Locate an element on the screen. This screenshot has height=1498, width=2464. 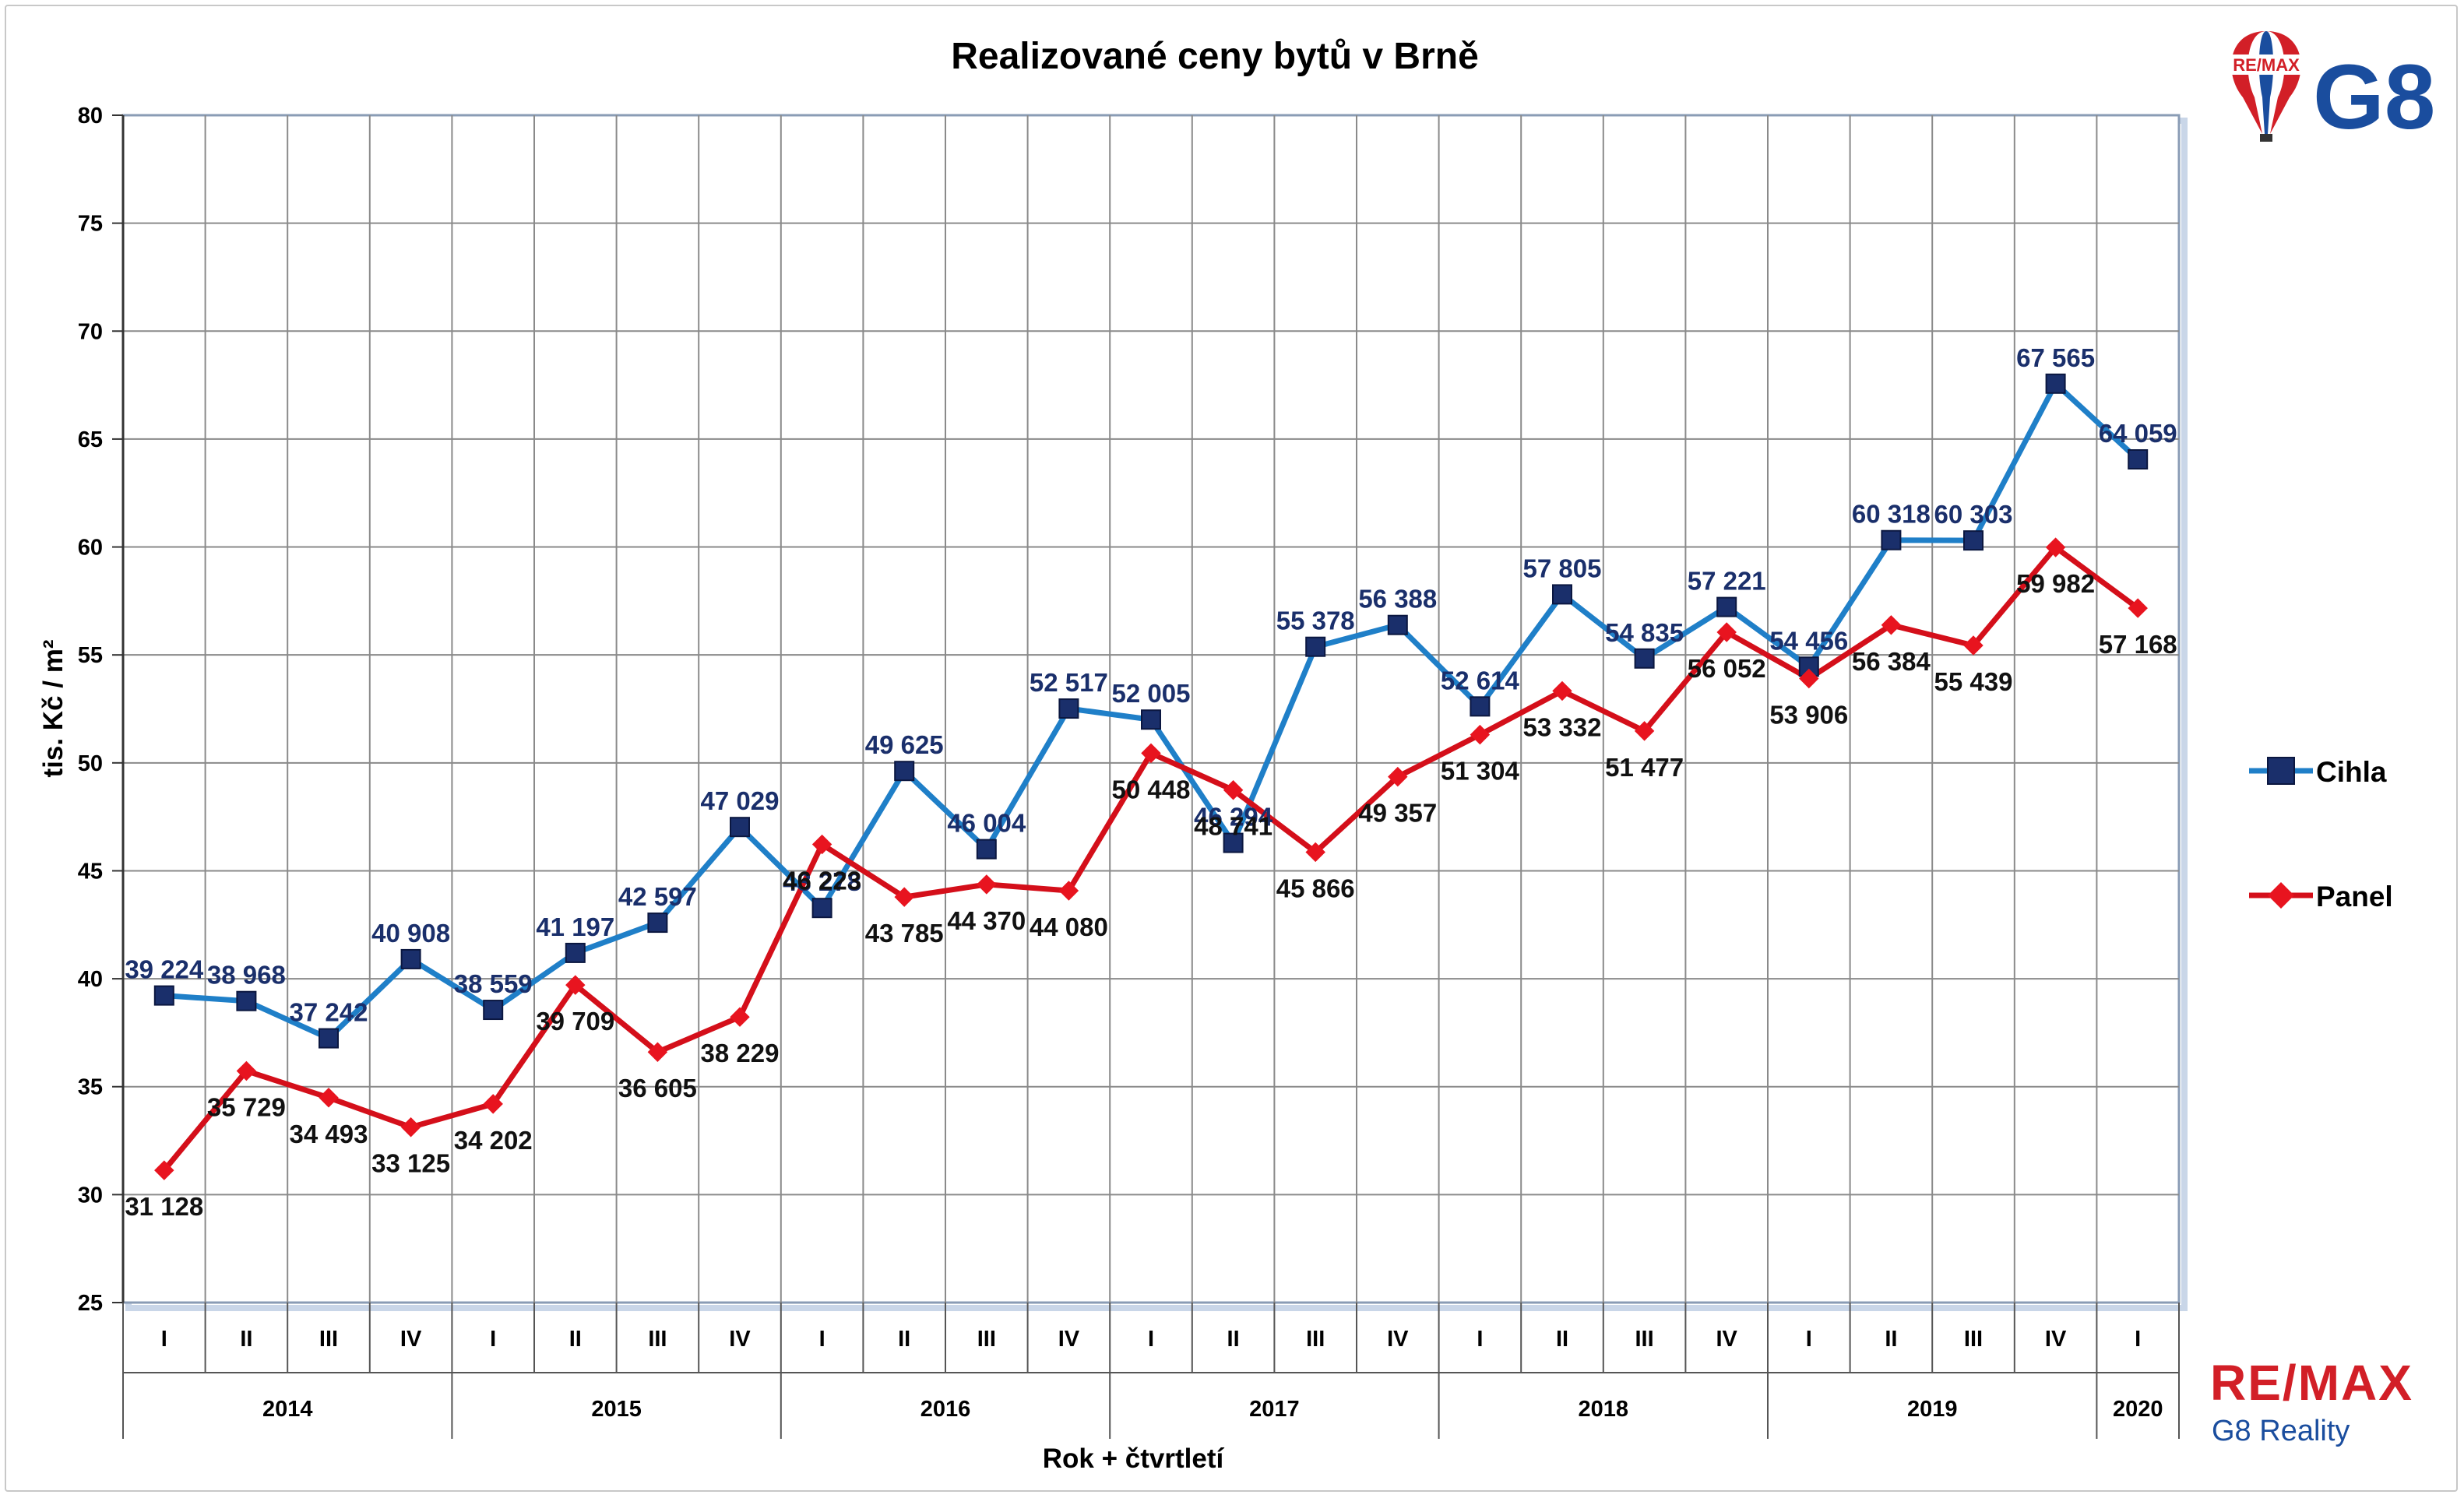
y-tick-label: 70 is located at coordinates (90, 331).